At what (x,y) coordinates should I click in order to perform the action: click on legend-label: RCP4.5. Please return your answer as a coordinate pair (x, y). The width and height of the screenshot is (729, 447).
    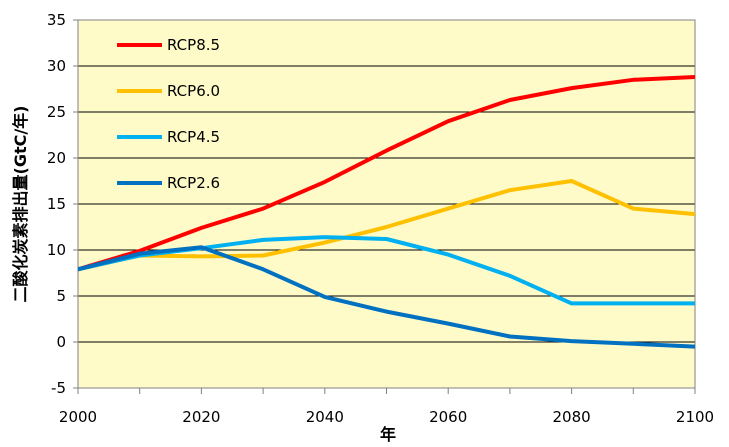
    Looking at the image, I should click on (193, 137).